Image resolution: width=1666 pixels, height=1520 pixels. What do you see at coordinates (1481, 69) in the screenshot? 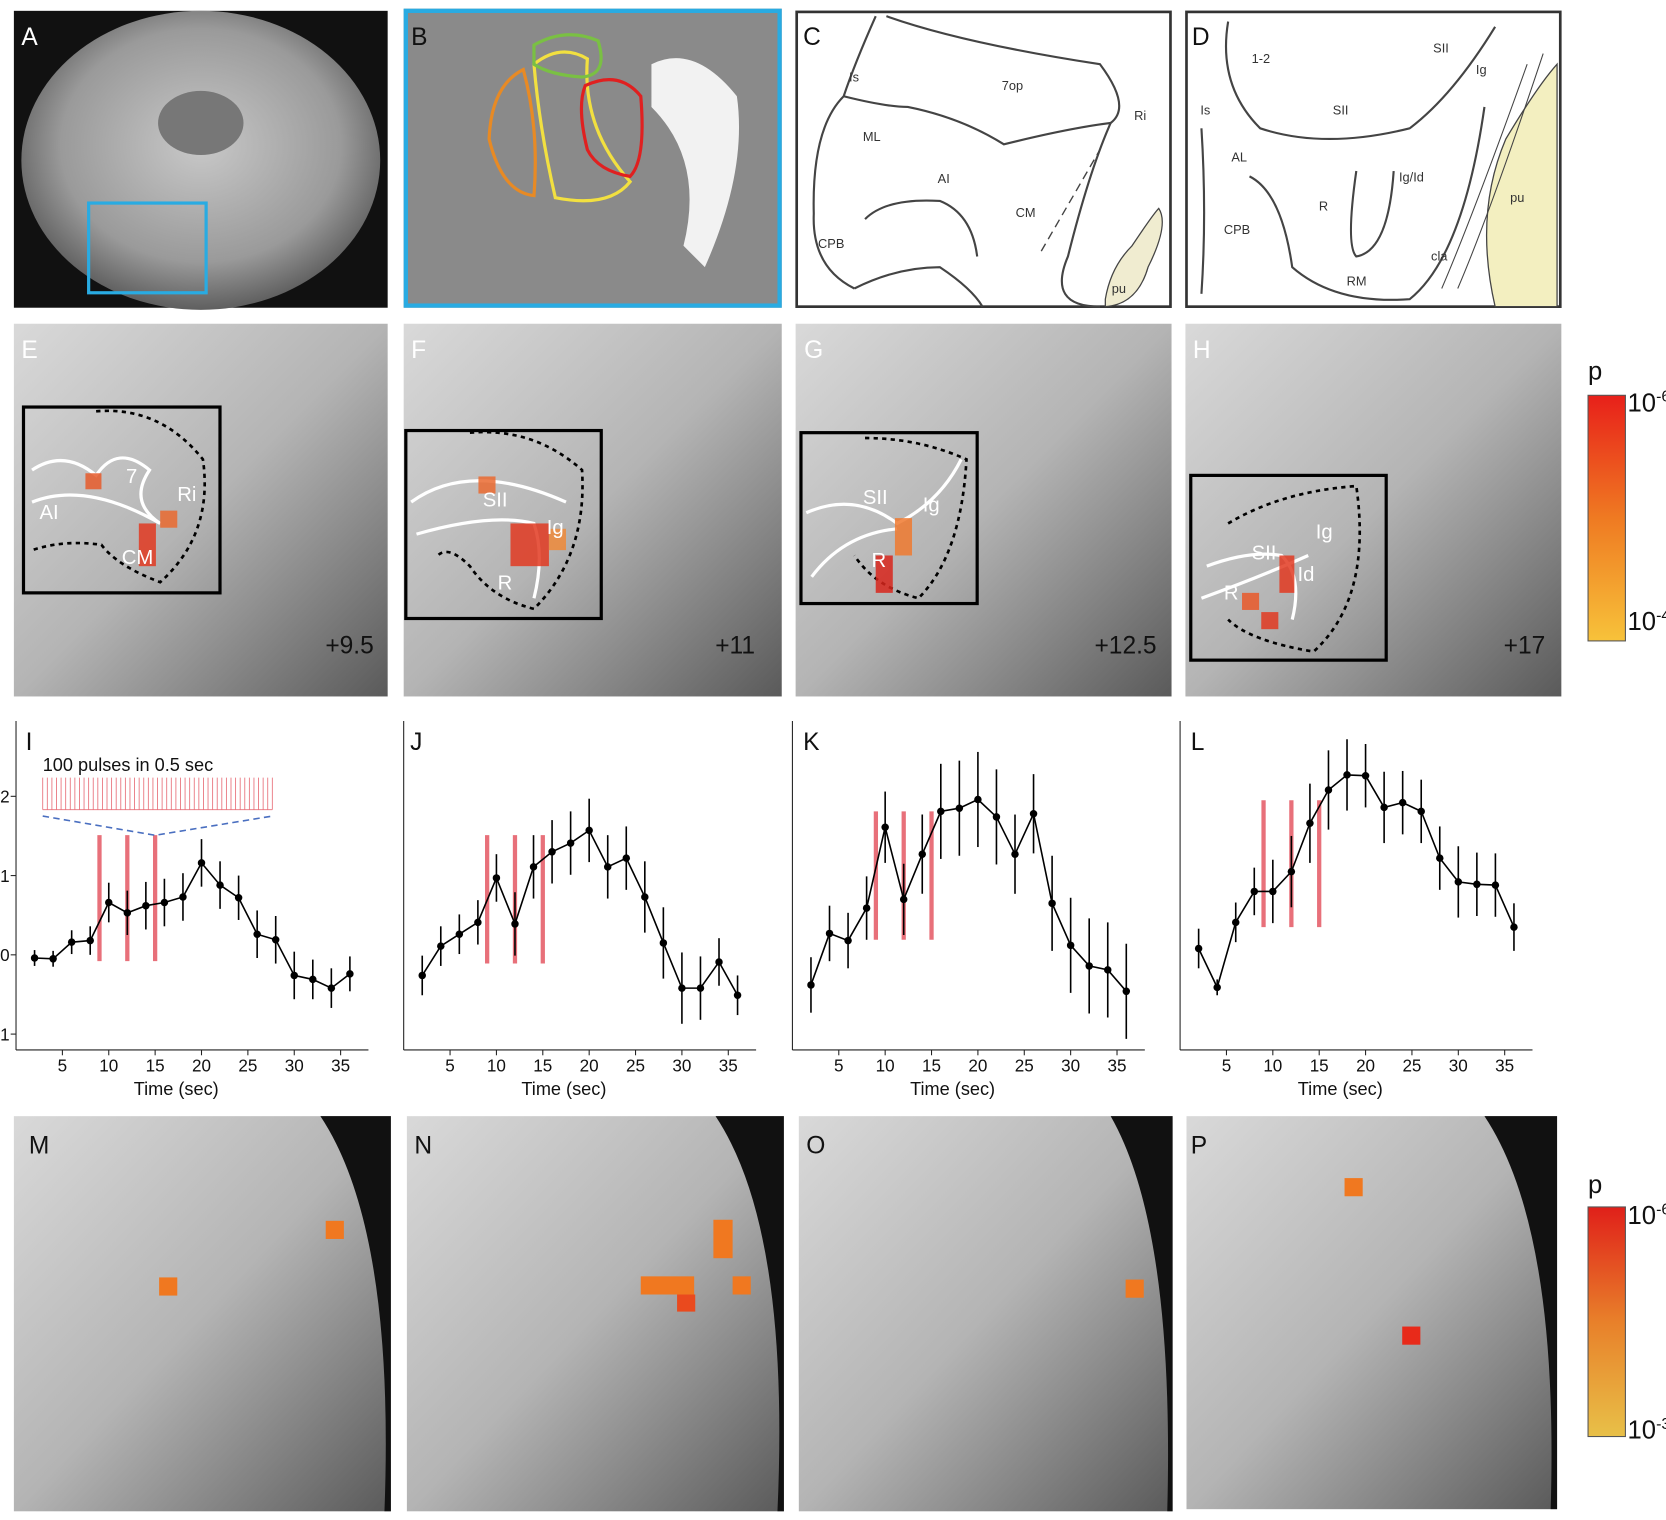
I see `diagram-label: Ig` at bounding box center [1481, 69].